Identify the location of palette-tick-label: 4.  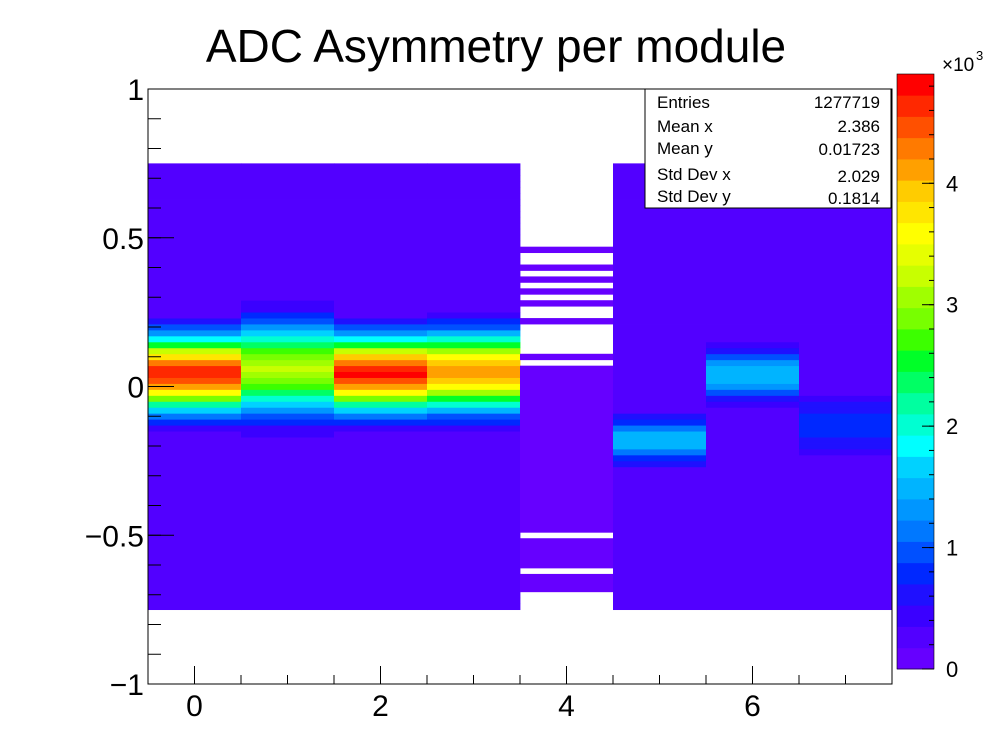
(952, 183).